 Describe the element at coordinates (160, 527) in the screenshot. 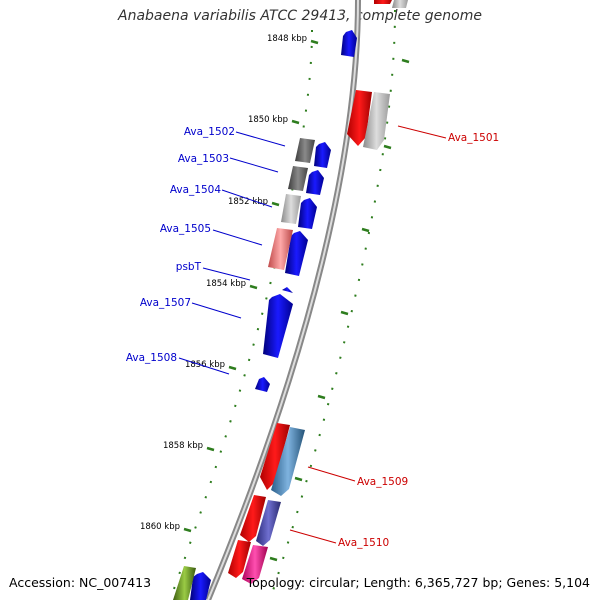

I see `kbp-label-1860: 1860 kbp` at that location.